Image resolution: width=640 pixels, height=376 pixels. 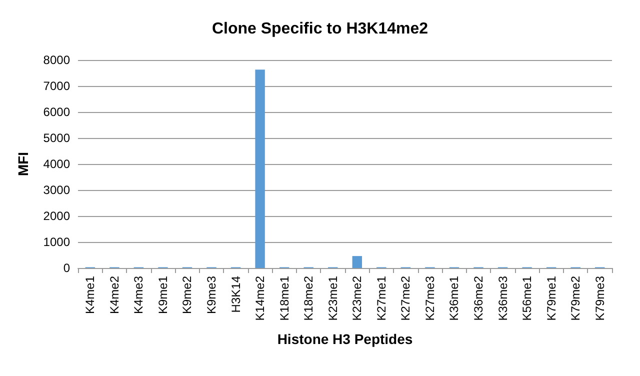 I want to click on x-tick-label: K4me1, so click(x=90, y=295).